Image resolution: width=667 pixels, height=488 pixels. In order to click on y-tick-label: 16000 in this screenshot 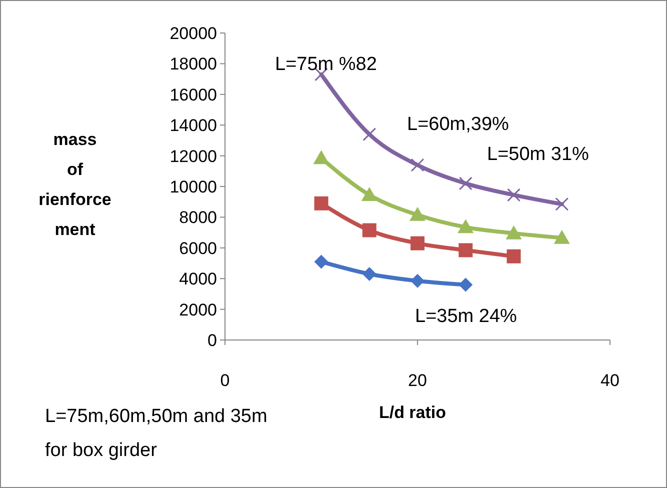, I will do `click(193, 94)`.